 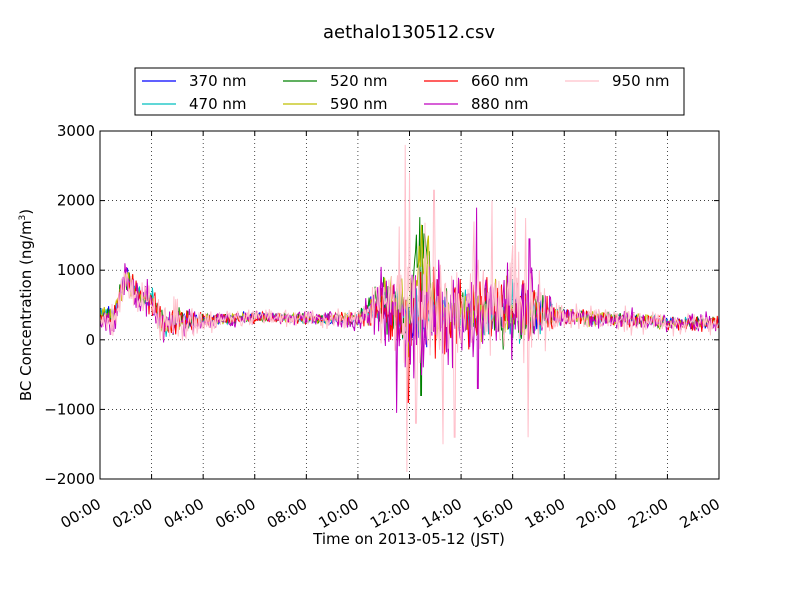 What do you see at coordinates (26, 310) in the screenshot?
I see `y-axis-label-main: BC Concentration (ng/m` at bounding box center [26, 310].